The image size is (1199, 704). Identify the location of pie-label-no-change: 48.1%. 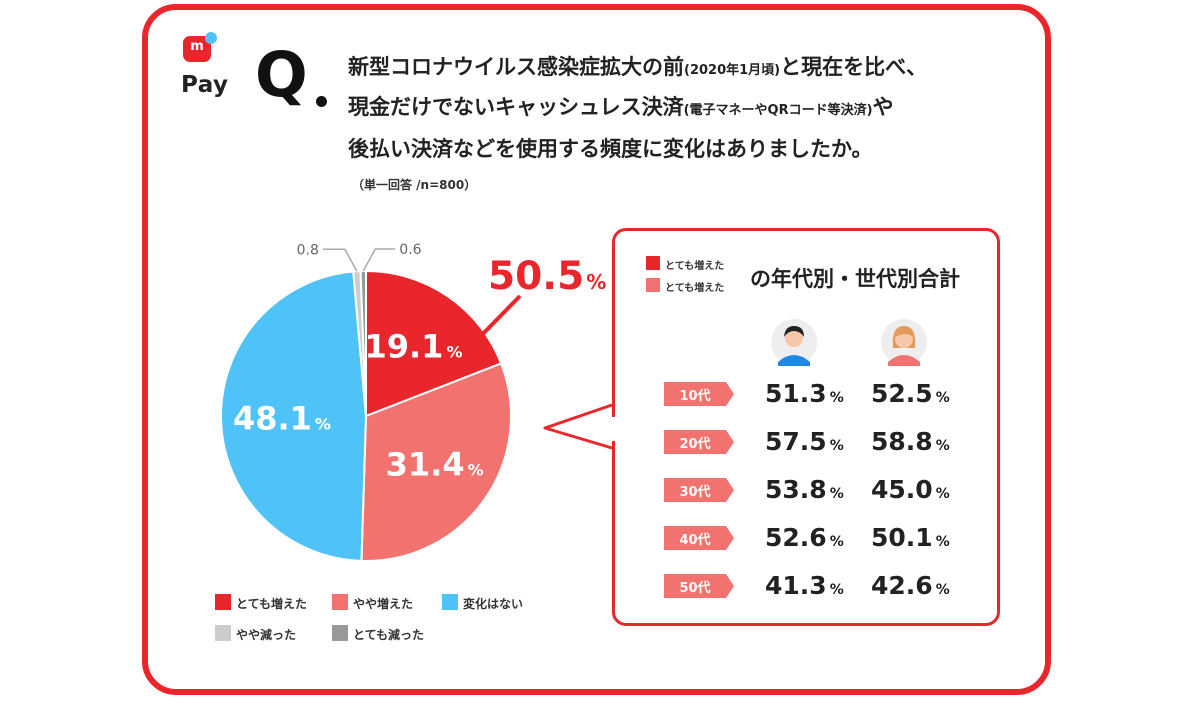
(282, 418).